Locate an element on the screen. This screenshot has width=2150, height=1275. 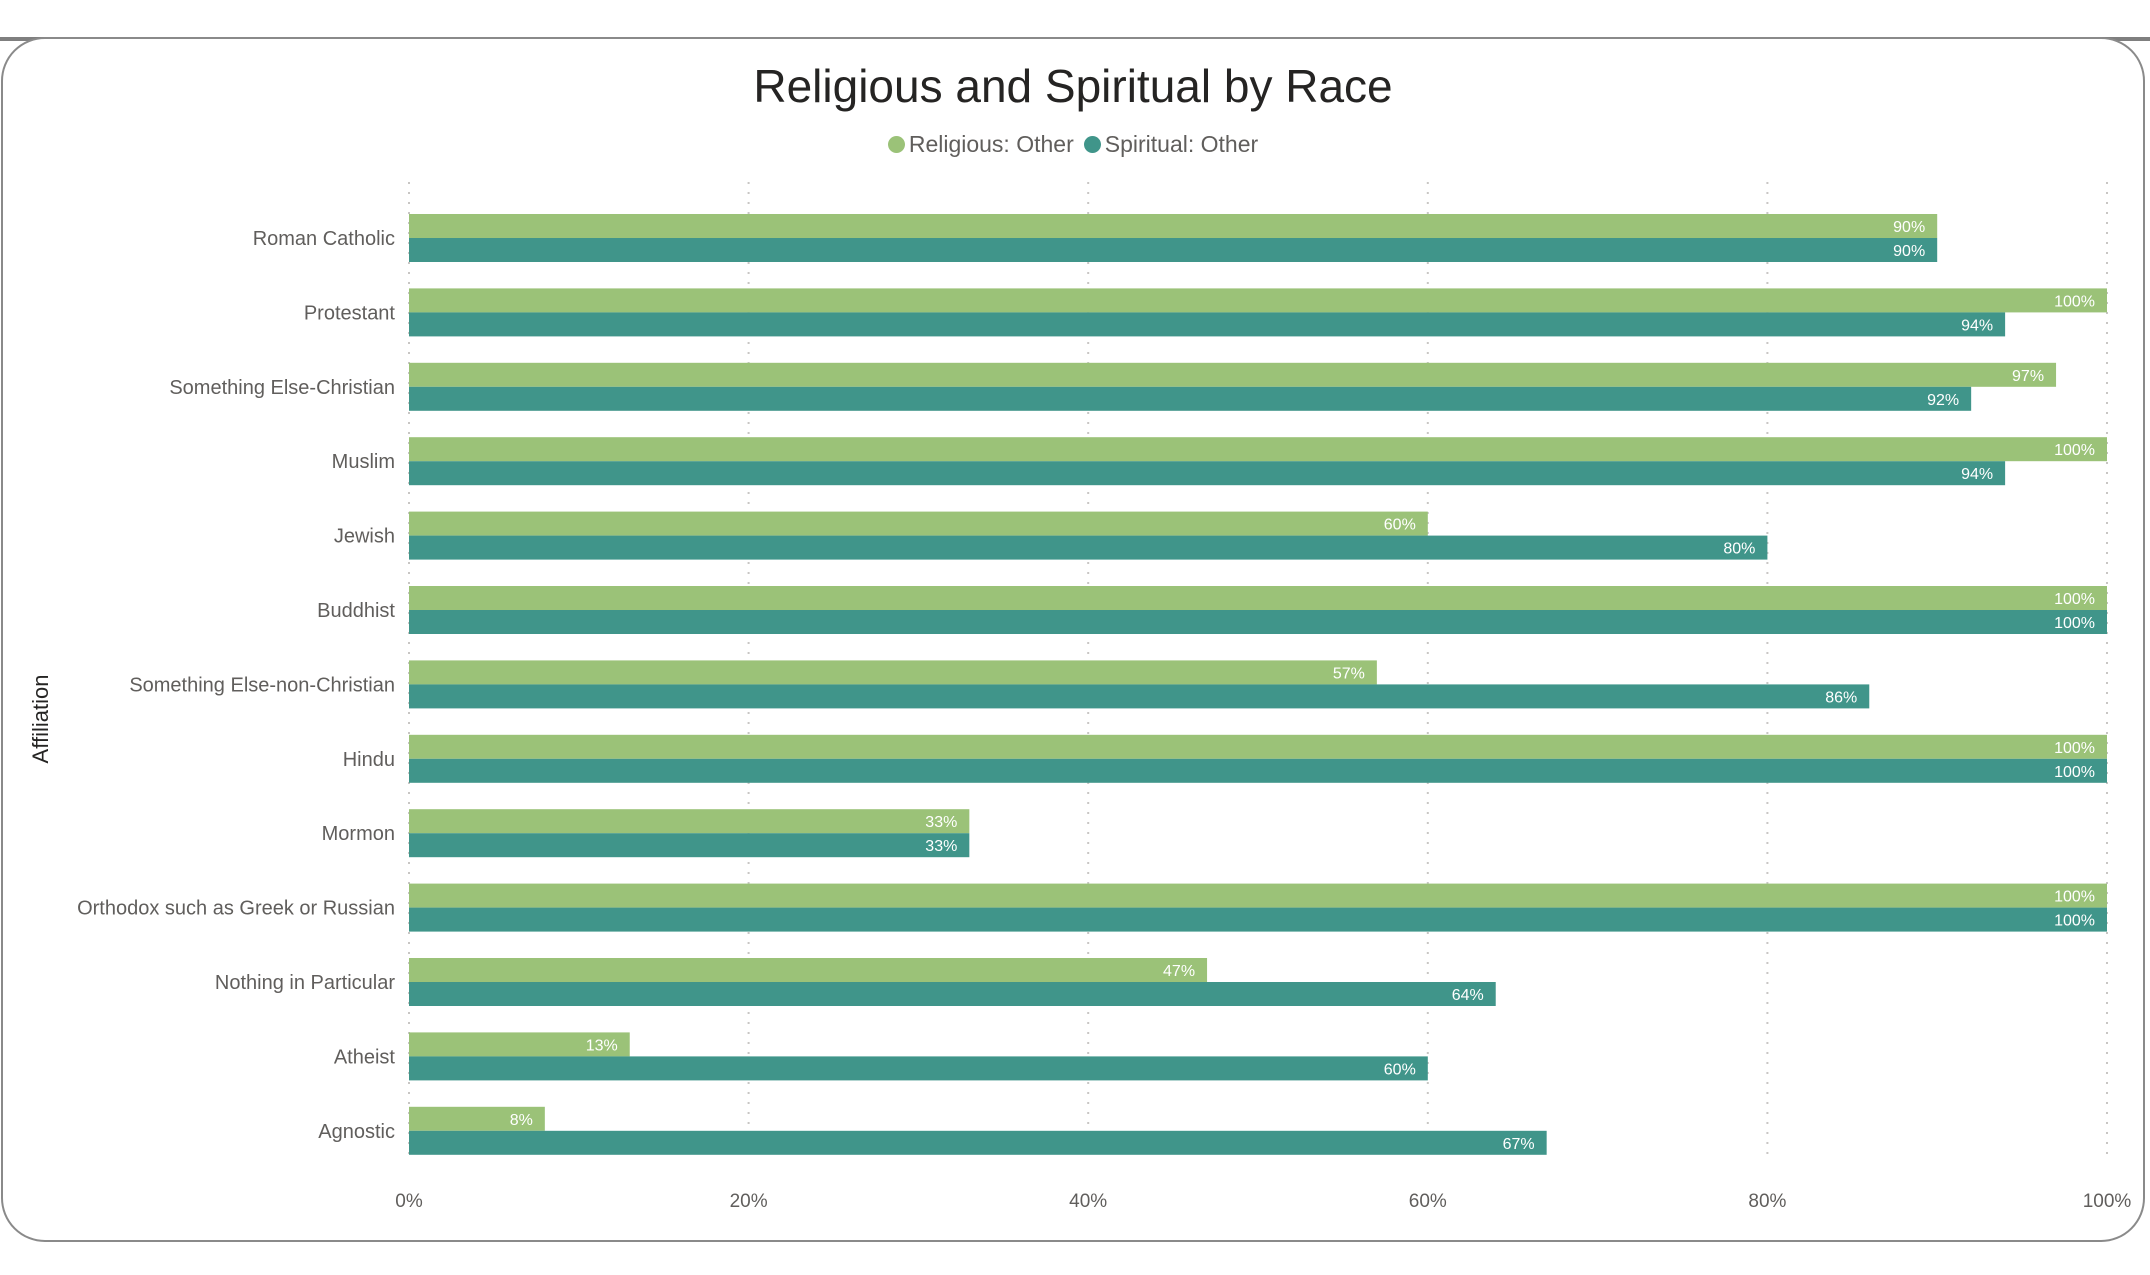
legend-item-spiritual: Spiritual: Other is located at coordinates (1171, 144).